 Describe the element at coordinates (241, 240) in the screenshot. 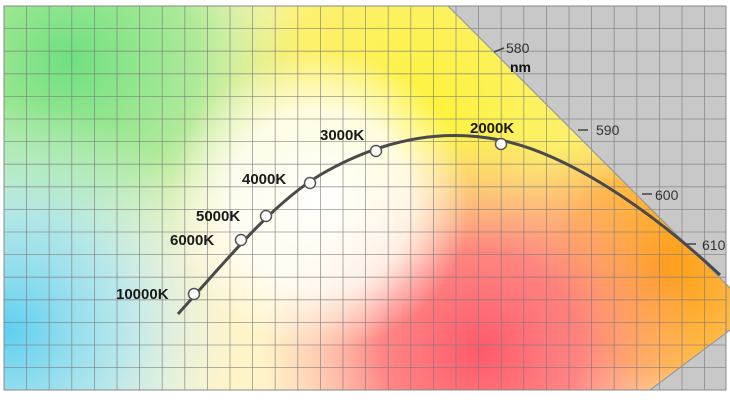

I see `temperature-point-6000k` at that location.